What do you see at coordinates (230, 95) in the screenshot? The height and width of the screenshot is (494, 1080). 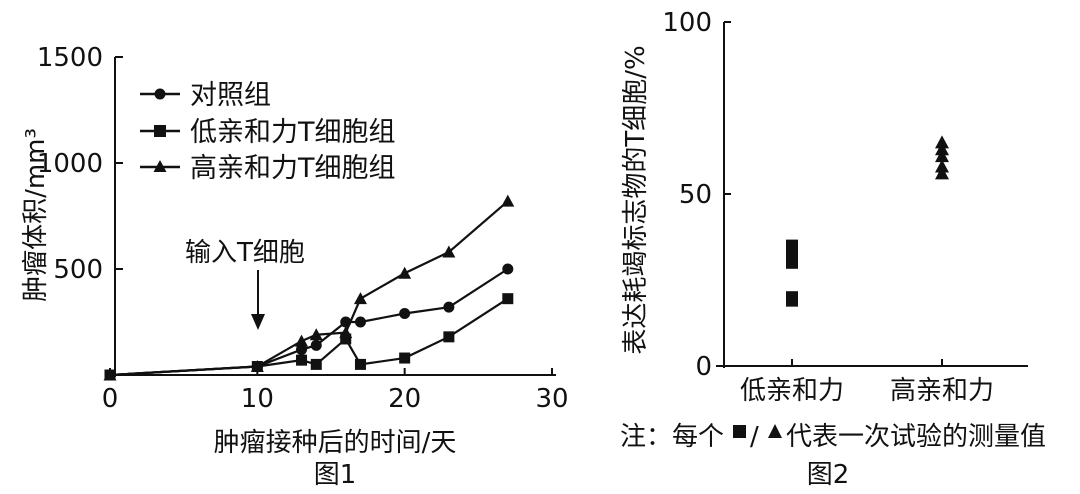 I see `legend-label-control: 对照组` at bounding box center [230, 95].